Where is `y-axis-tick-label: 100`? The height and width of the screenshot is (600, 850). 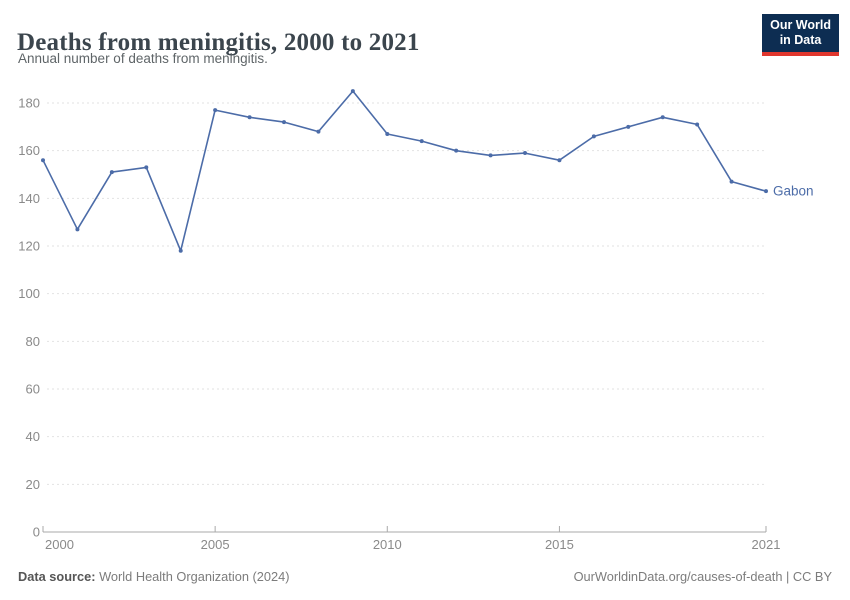 y-axis-tick-label: 100 is located at coordinates (29, 293).